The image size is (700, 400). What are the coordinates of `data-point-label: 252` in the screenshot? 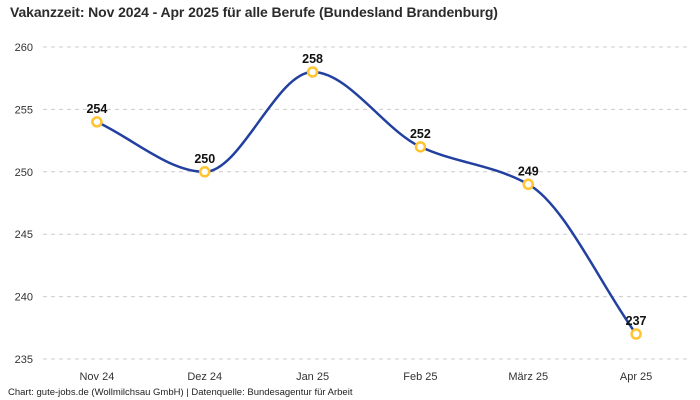 It's located at (420, 134).